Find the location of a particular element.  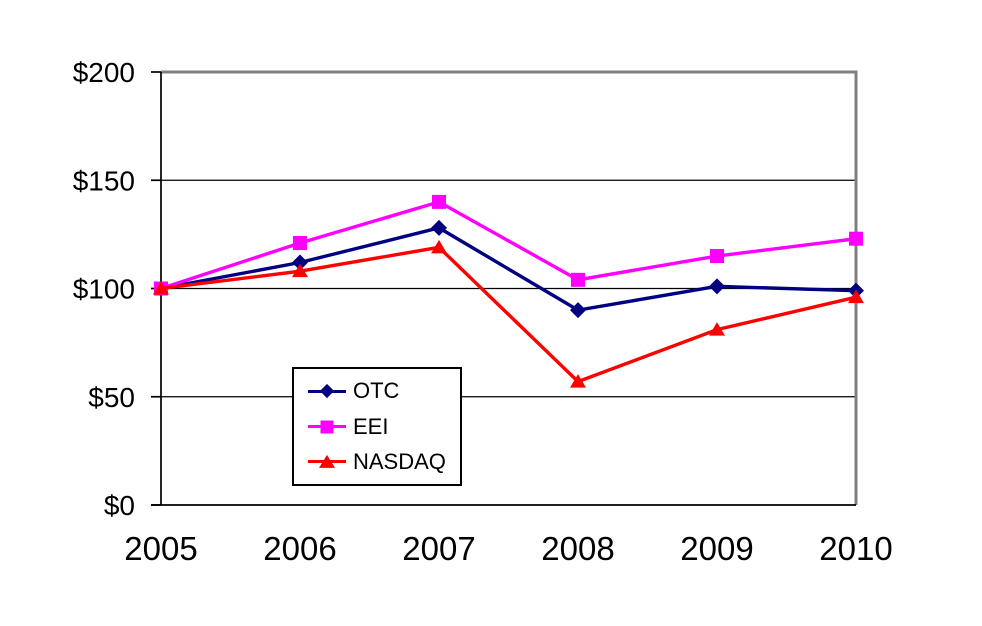

otc-line-diamond-swatch is located at coordinates (327, 391).